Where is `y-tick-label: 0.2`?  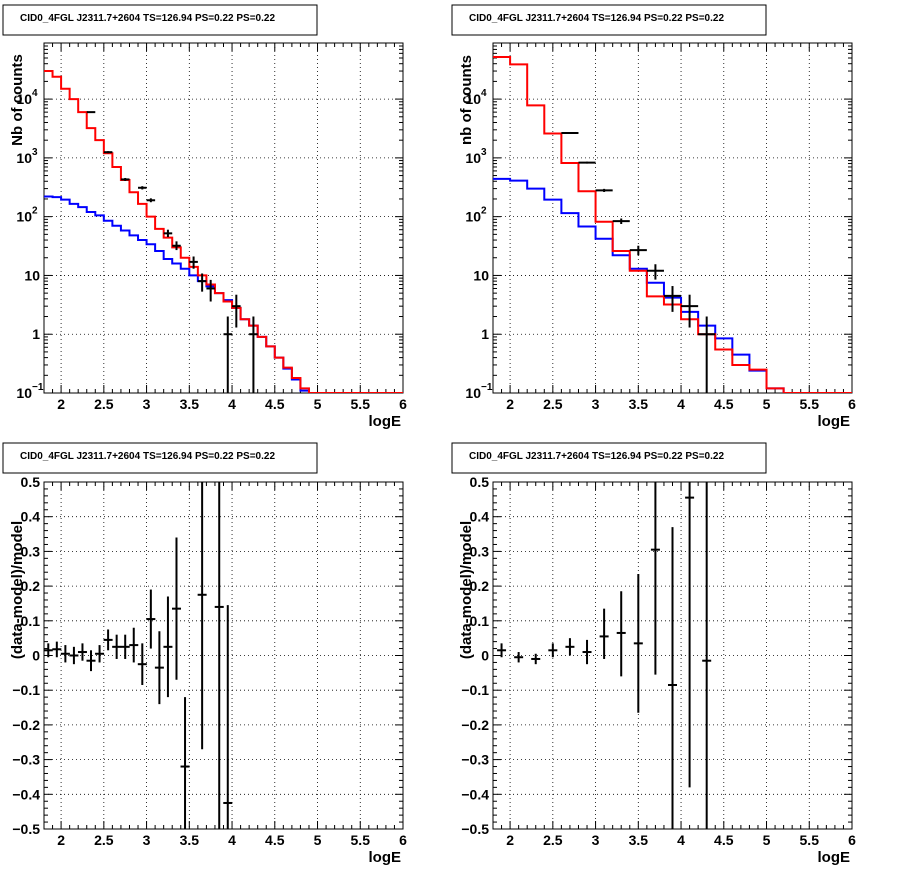
y-tick-label: 0.2 is located at coordinates (480, 586).